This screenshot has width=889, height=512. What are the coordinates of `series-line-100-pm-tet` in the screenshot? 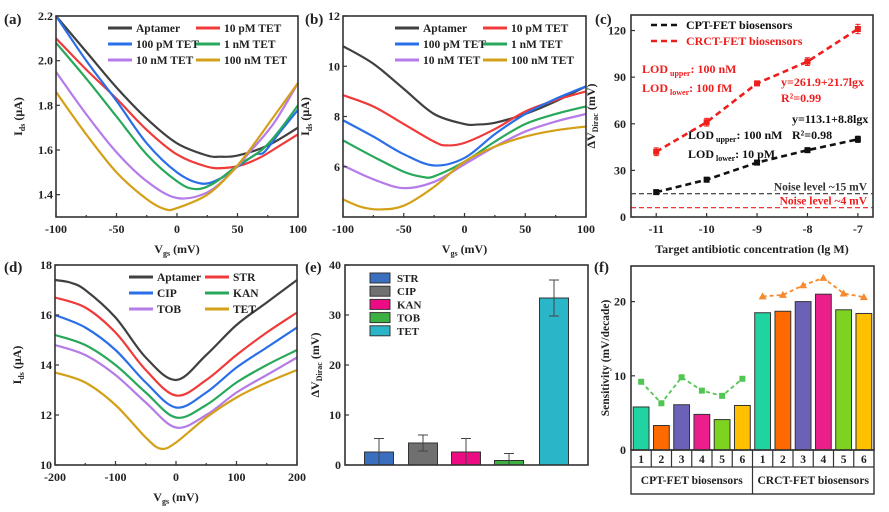 It's located at (464, 126).